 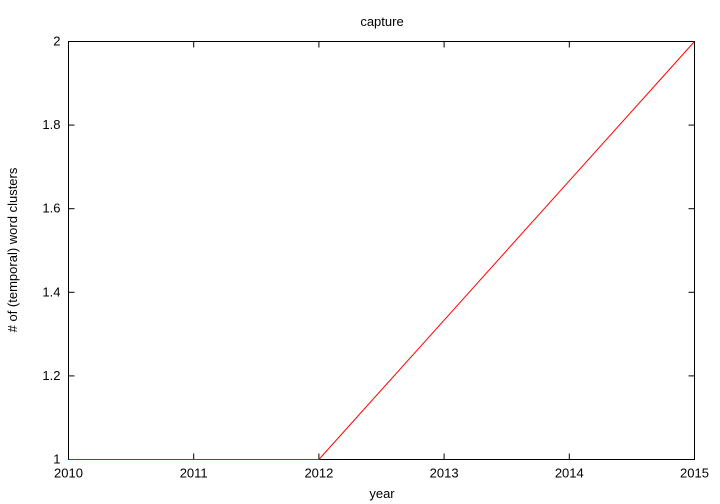 I want to click on y-tick-label: 1.4, so click(x=51, y=291).